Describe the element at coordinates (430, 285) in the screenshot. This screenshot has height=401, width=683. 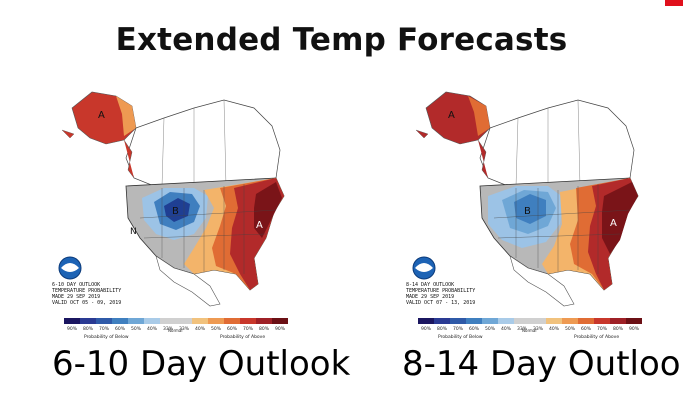
I see `info-line: 8-14 DAY OUTLOOK` at that location.